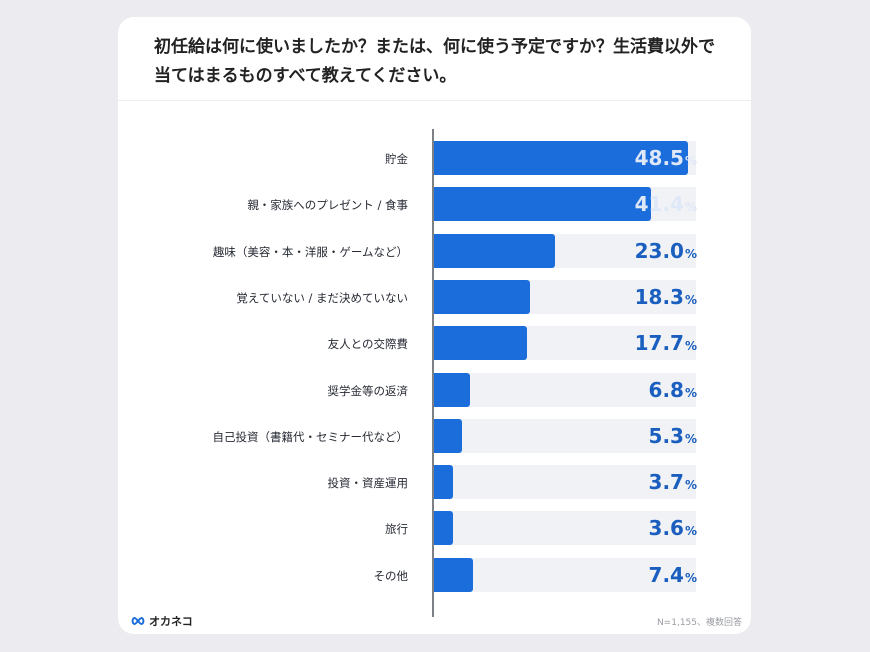 Image resolution: width=870 pixels, height=652 pixels. I want to click on value-label: 7.4%, so click(637, 576).